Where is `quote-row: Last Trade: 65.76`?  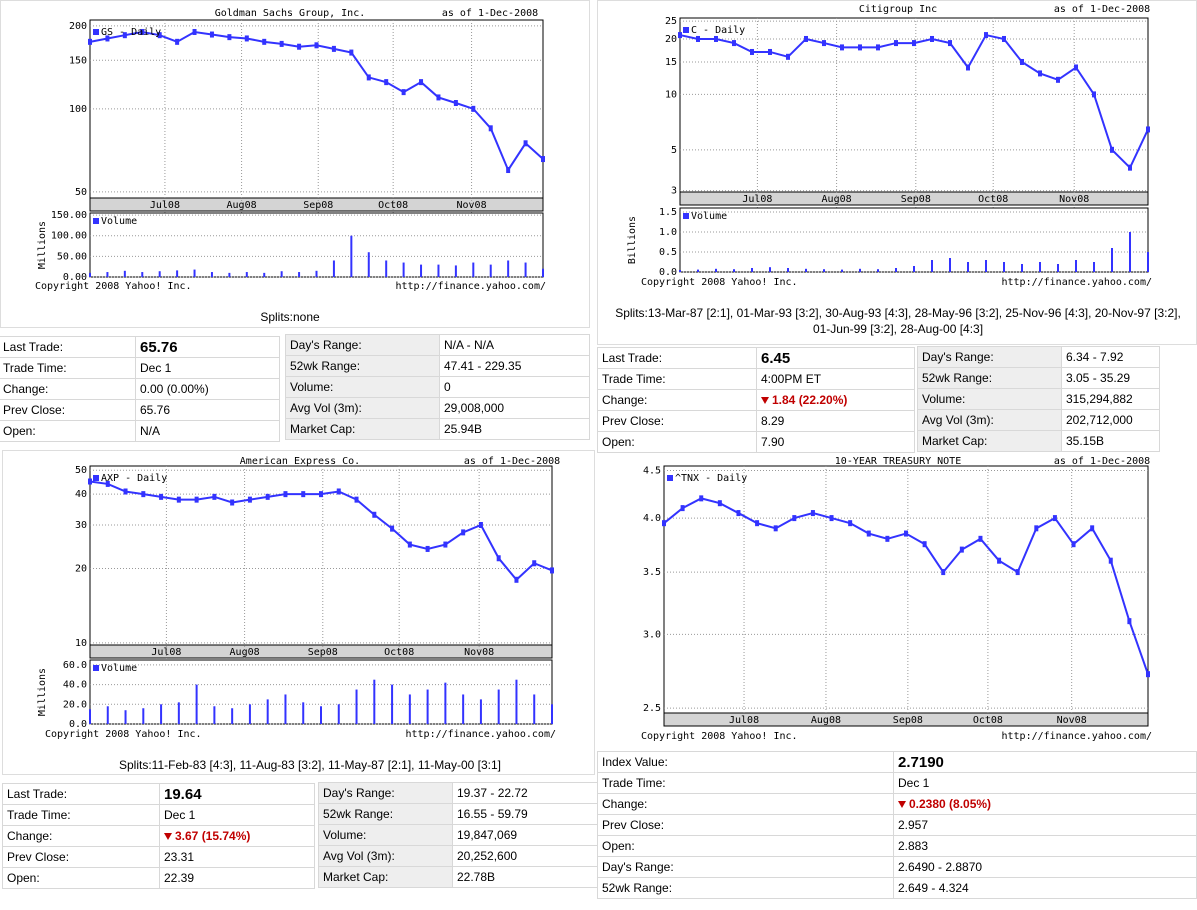
quote-row: Last Trade: 65.76 is located at coordinates (140, 347).